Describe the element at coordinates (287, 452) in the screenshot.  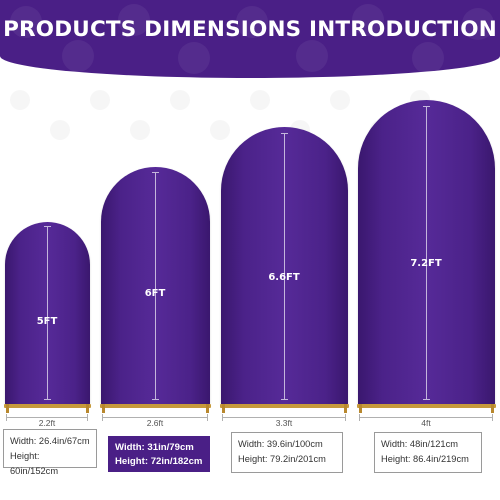
I see `dimension-info-box: Width: 39.6in/100cm Height: 79.2in/201cm` at that location.